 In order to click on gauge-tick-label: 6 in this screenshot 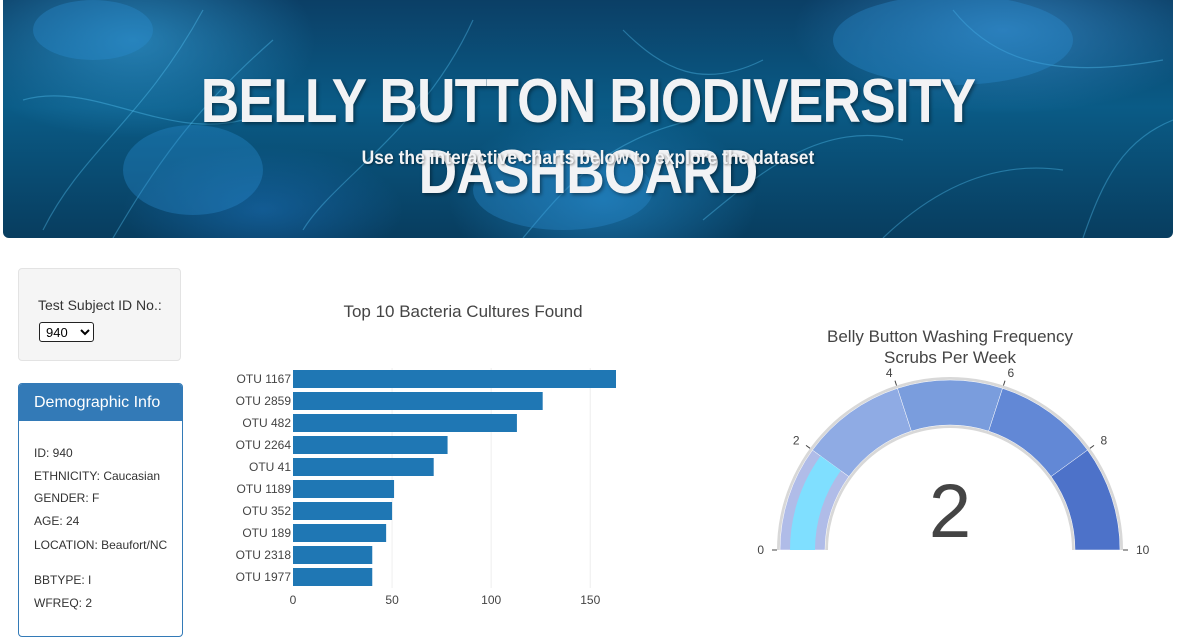, I will do `click(1010, 373)`.